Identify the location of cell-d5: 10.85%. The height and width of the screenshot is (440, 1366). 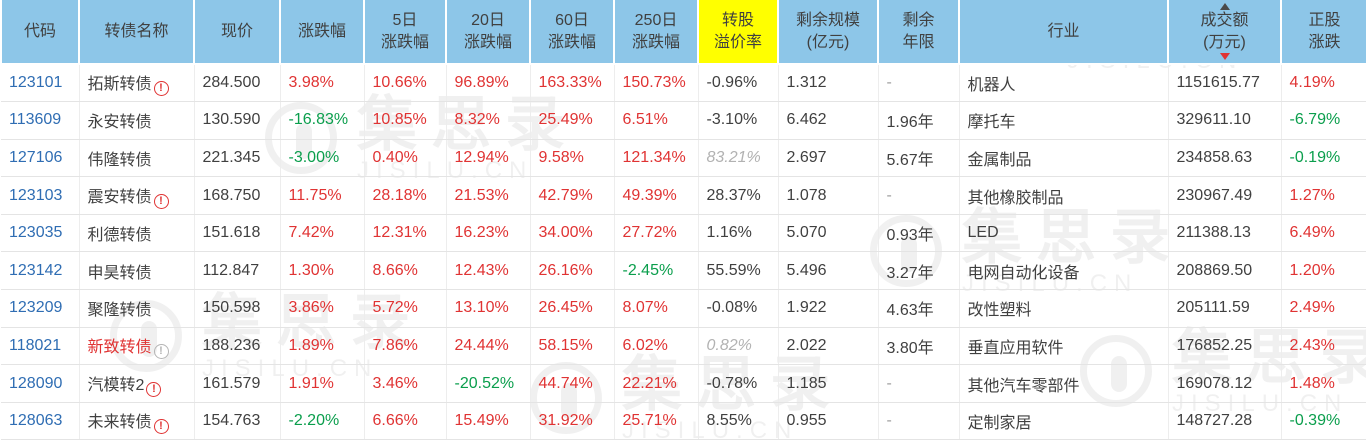
(405, 120).